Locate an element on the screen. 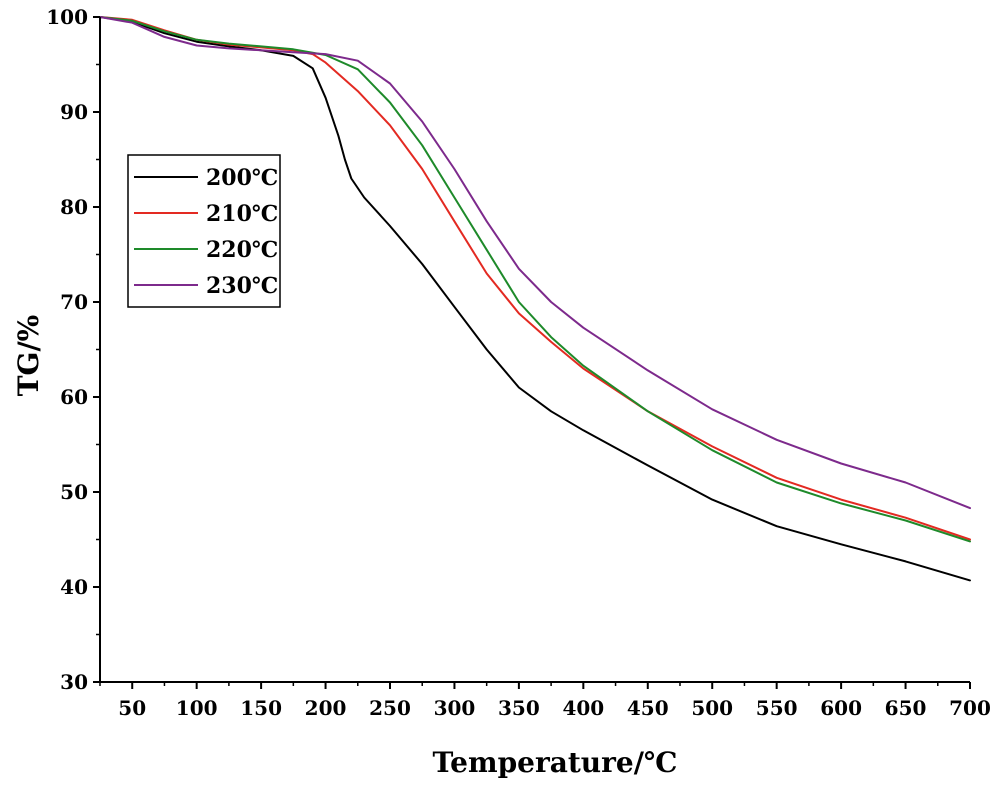  y-tick-label: 60 is located at coordinates (74, 397).